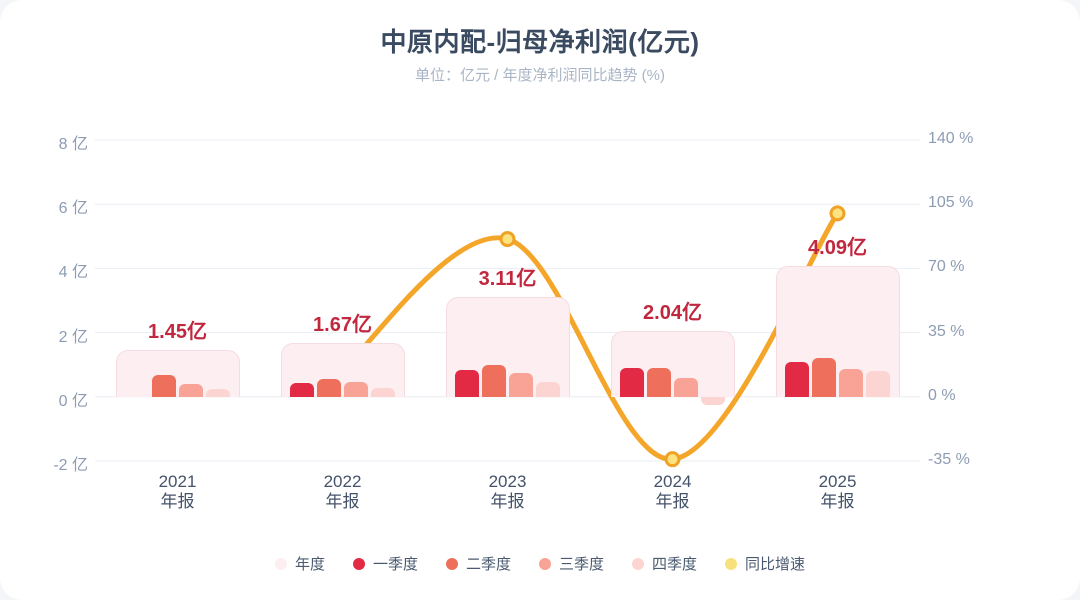 This screenshot has width=1080, height=600. I want to click on bar-value-label: 4.09亿, so click(837, 247).